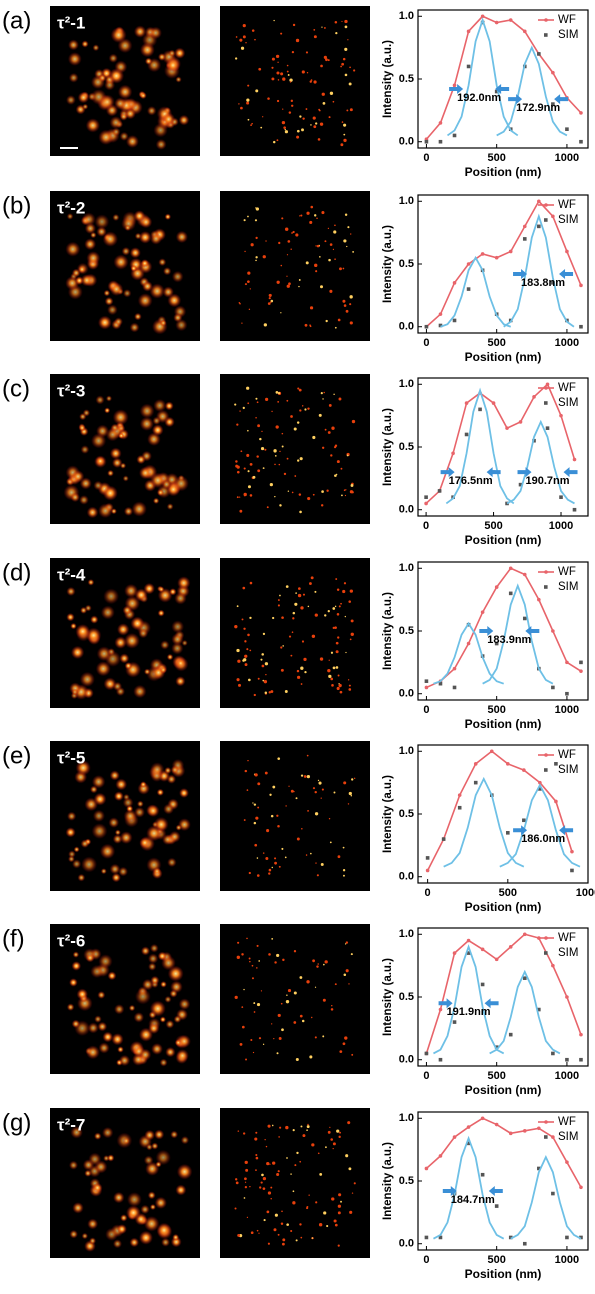 The image size is (595, 1294). What do you see at coordinates (546, 20) in the screenshot?
I see `legend-marker` at bounding box center [546, 20].